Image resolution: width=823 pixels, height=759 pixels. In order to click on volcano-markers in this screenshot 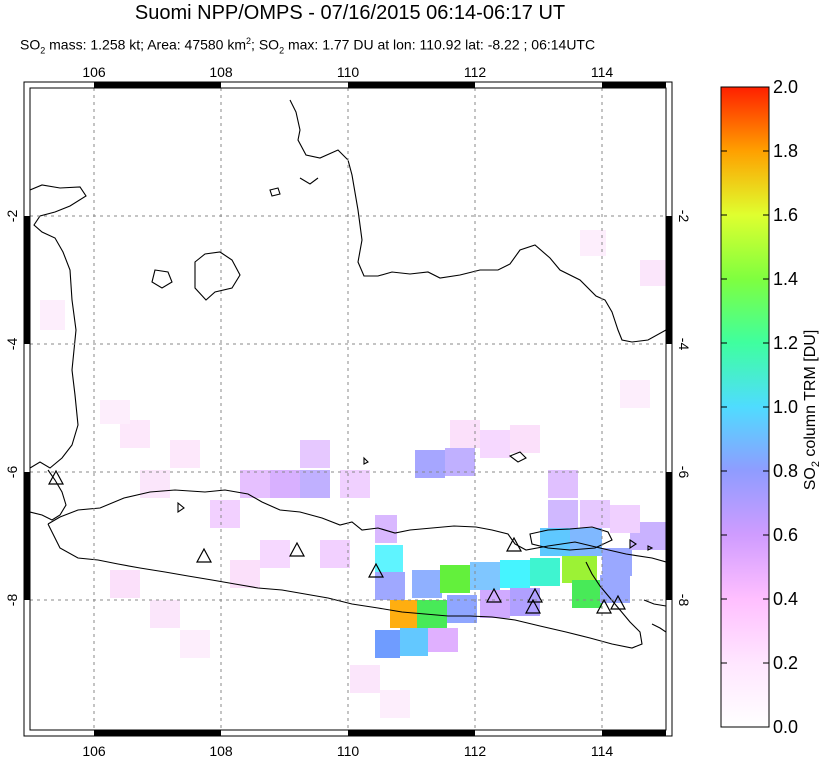, I will do `click(337, 541)`.